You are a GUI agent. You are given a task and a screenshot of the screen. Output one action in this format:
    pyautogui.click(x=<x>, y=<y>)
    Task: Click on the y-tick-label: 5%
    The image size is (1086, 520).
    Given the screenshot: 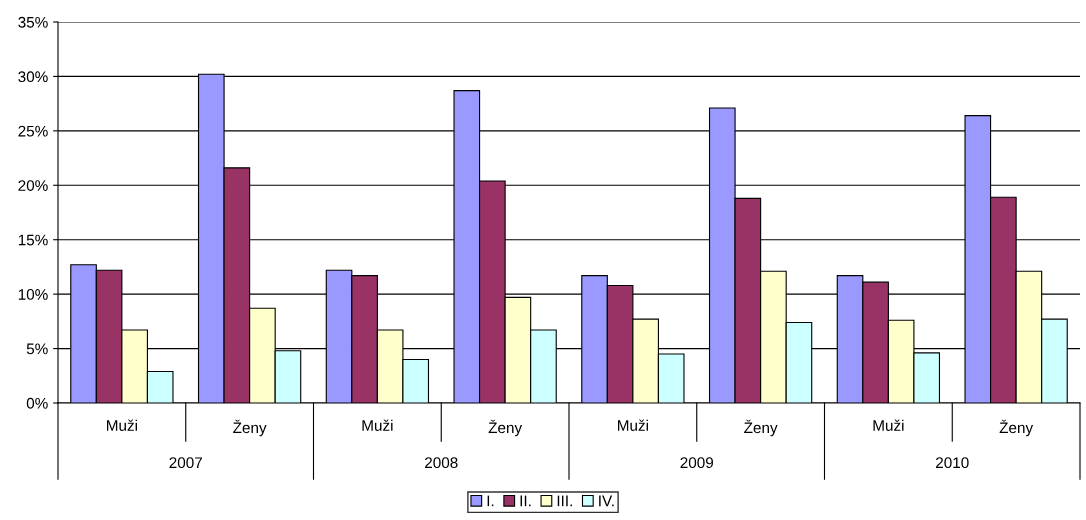 What is the action you would take?
    pyautogui.click(x=37, y=349)
    